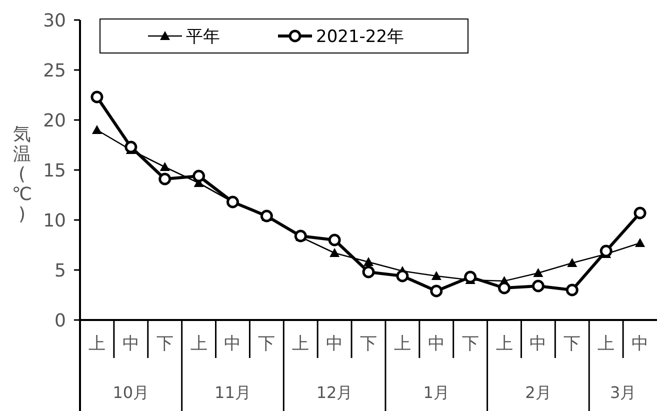 This screenshot has height=411, width=659. What do you see at coordinates (22, 174) in the screenshot?
I see `y-axis-title: 気温(℃)` at bounding box center [22, 174].